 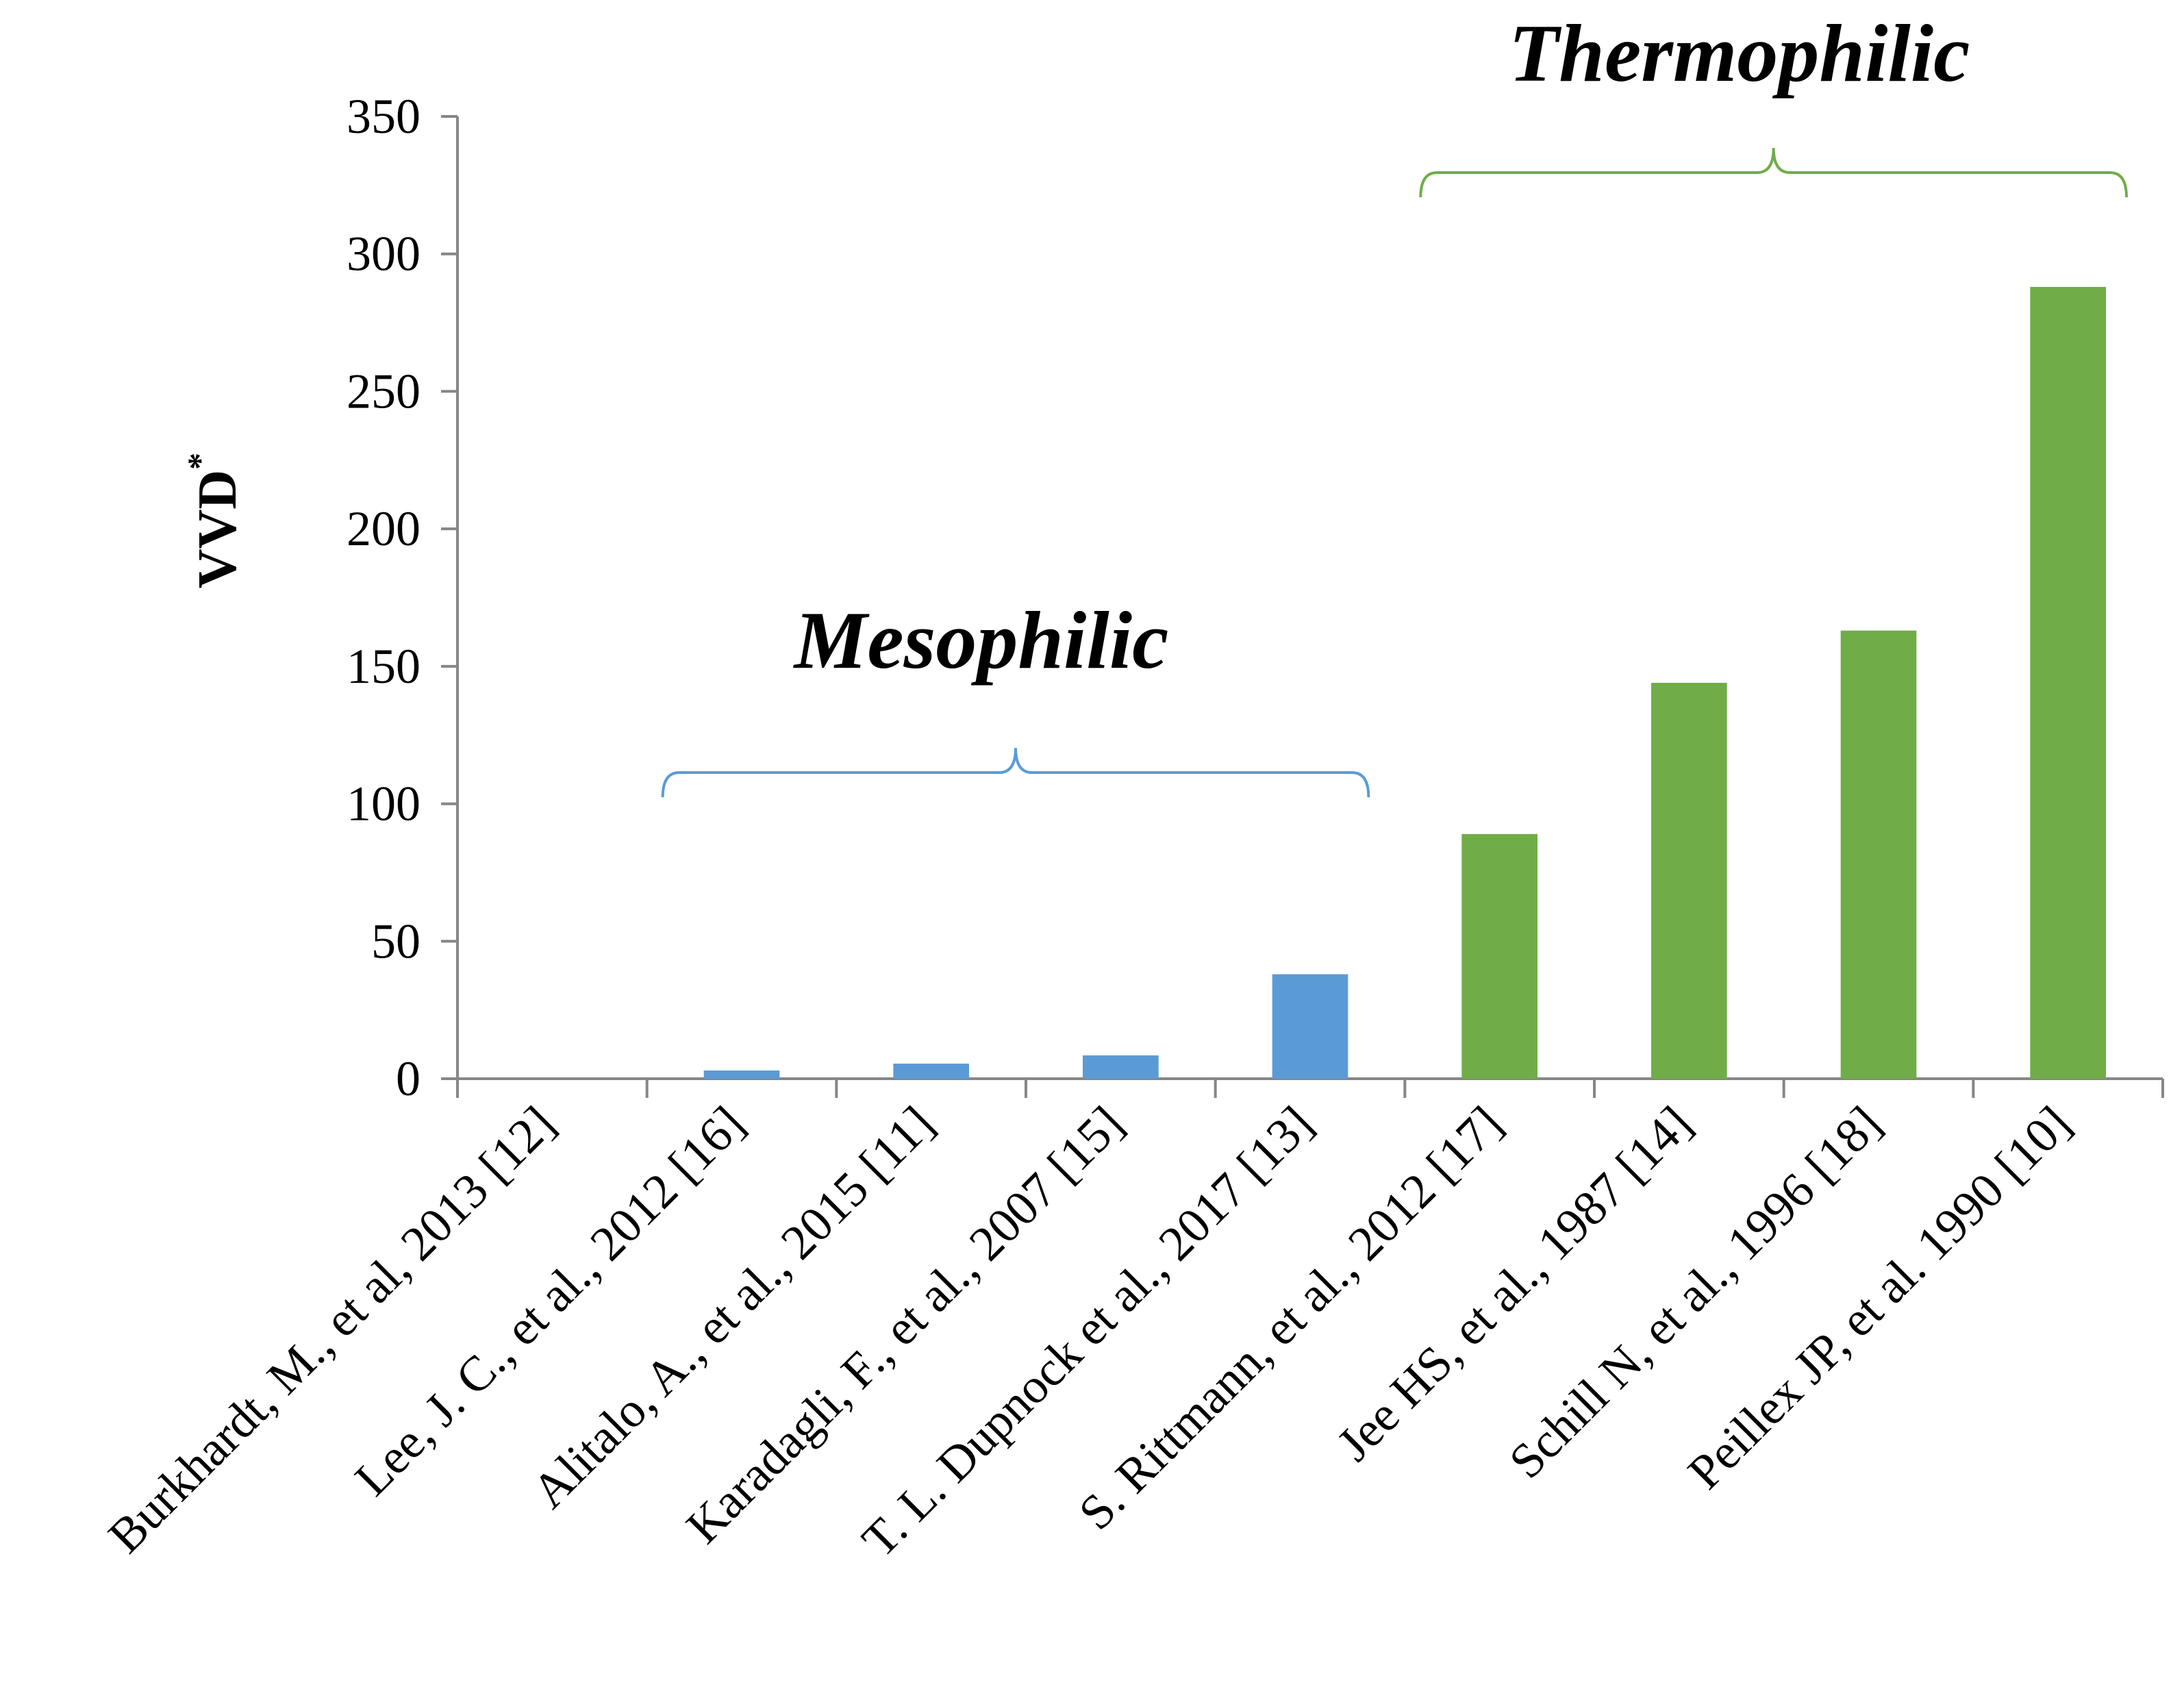 I want to click on y-axis-label-superscript: *, so click(x=199, y=461).